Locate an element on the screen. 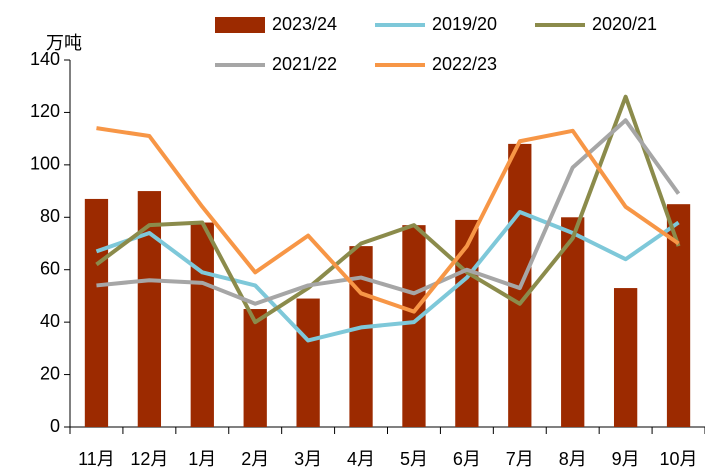 The image size is (705, 470). y-tick-label: 40 is located at coordinates (50, 321).